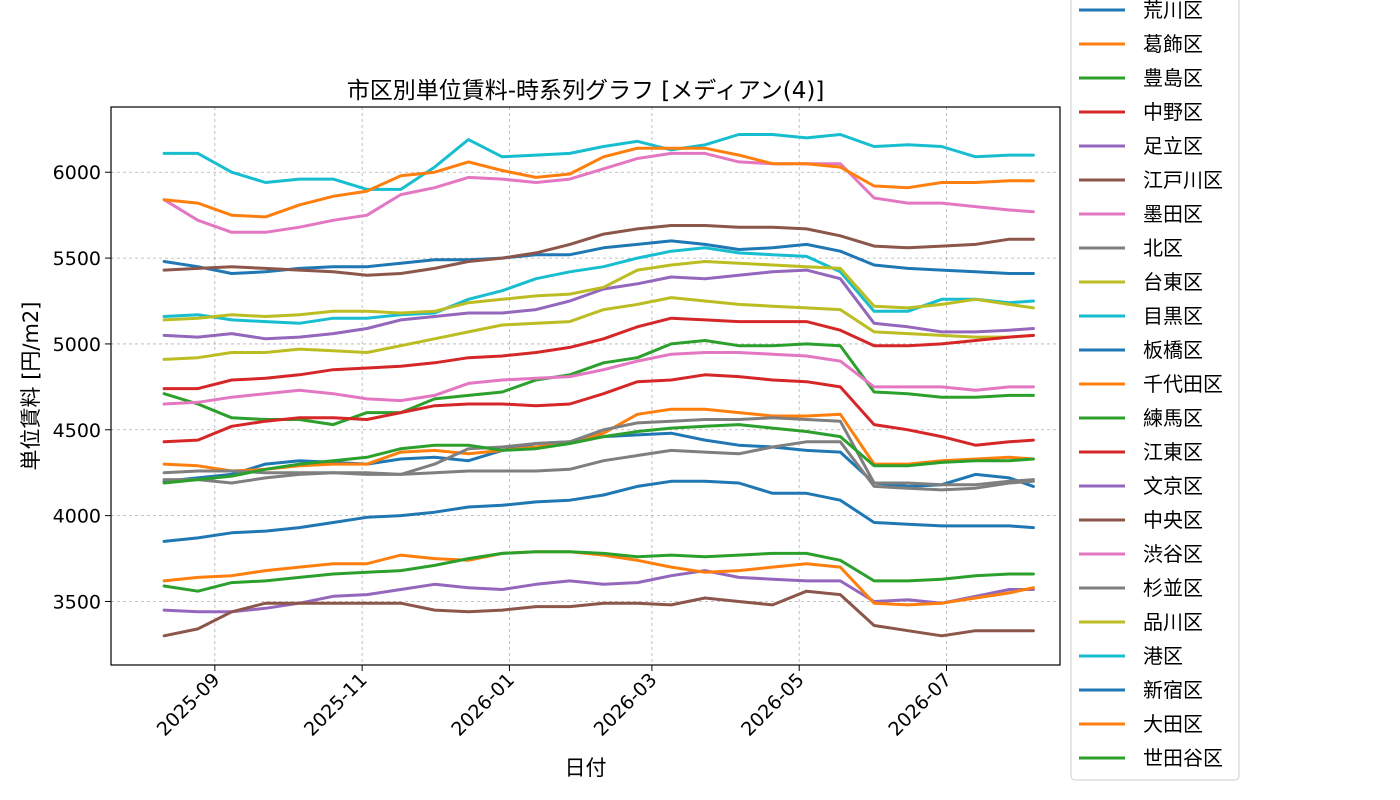 Image resolution: width=1400 pixels, height=800 pixels. What do you see at coordinates (1163, 656) in the screenshot?
I see `legend-label: 港区` at bounding box center [1163, 656].